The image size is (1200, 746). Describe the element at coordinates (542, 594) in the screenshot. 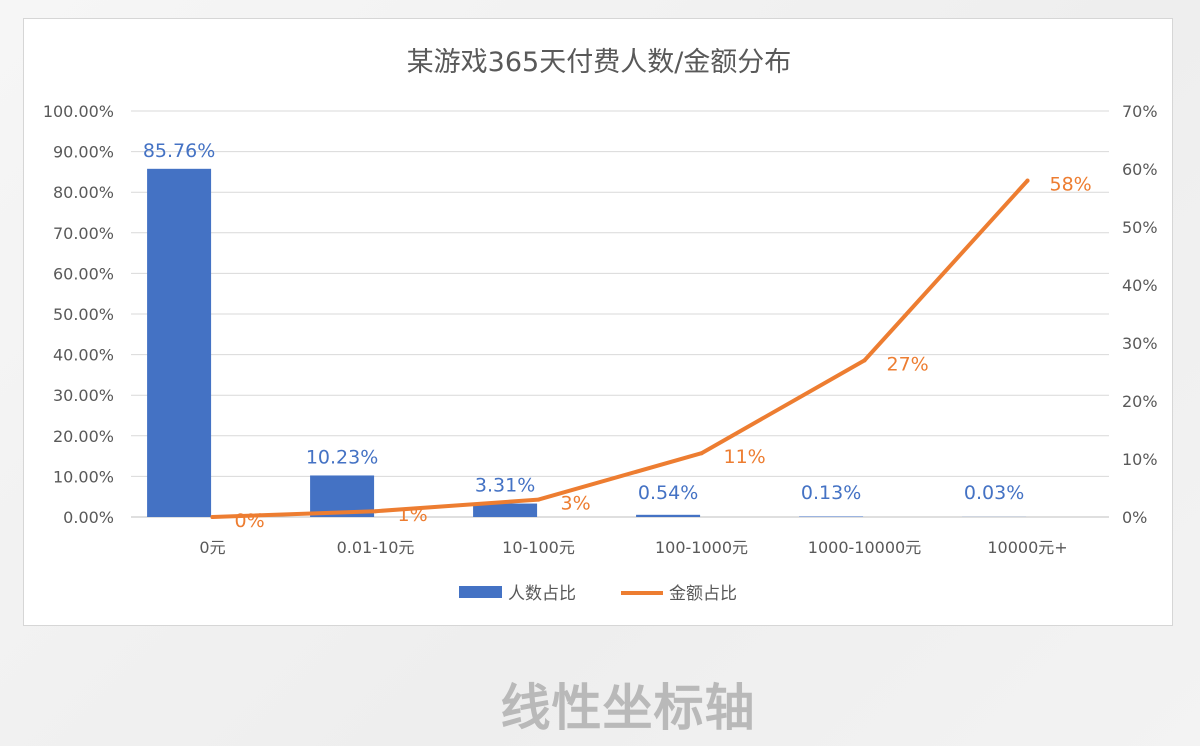

I see `legend-label: 人数占比` at that location.